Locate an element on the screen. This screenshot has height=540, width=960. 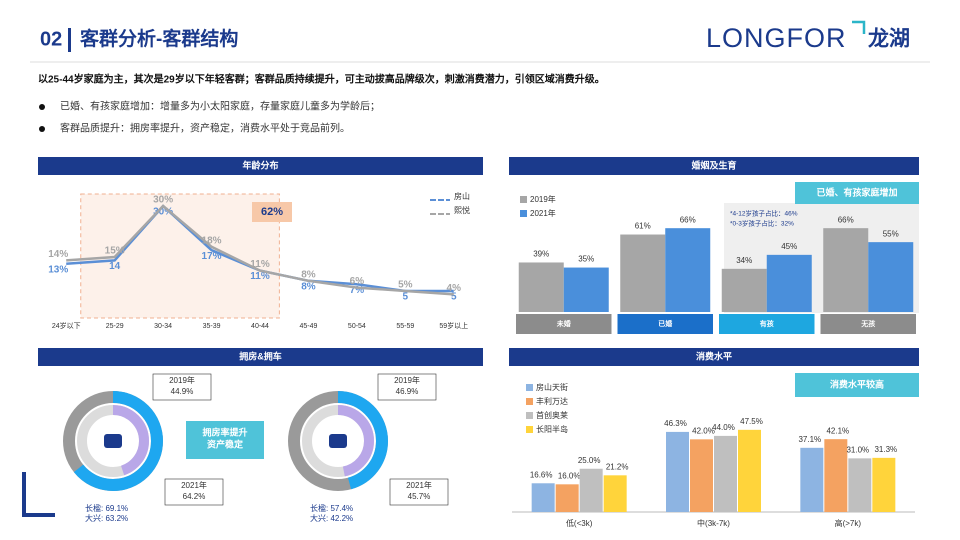
x-tick-label: 未婚 is located at coordinates (564, 323).